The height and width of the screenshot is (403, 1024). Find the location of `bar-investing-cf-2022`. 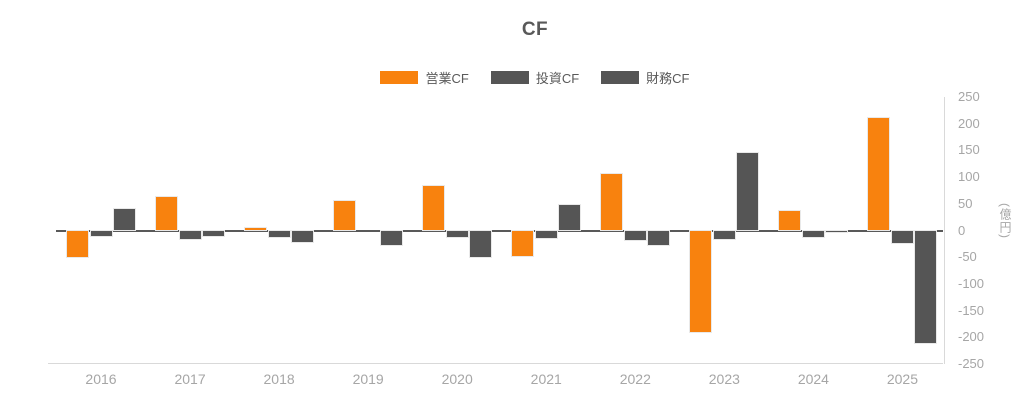

bar-investing-cf-2022 is located at coordinates (635, 235).